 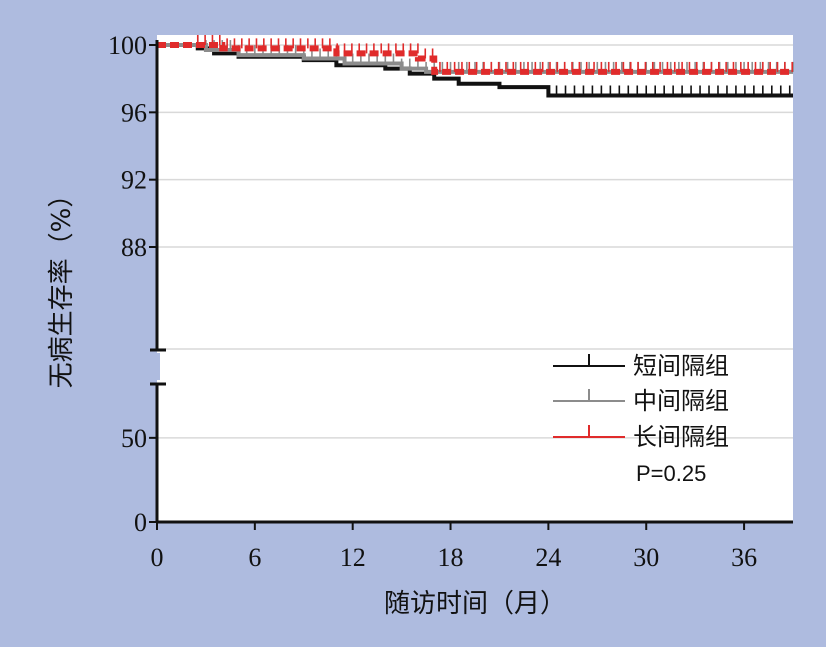 I want to click on x-tick-label: 30, so click(x=646, y=557).